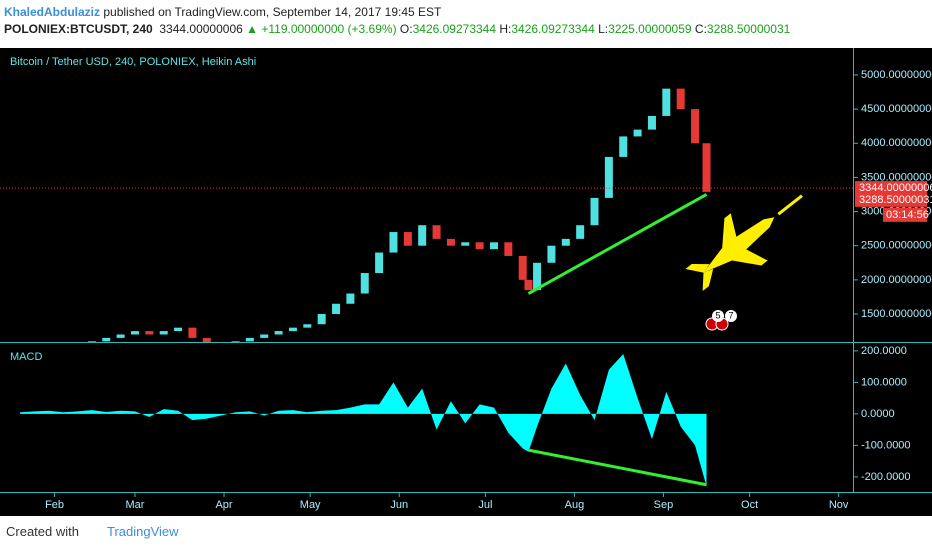 The width and height of the screenshot is (932, 550). Describe the element at coordinates (896, 177) in the screenshot. I see `y-tick-label: 3500.00000000` at that location.